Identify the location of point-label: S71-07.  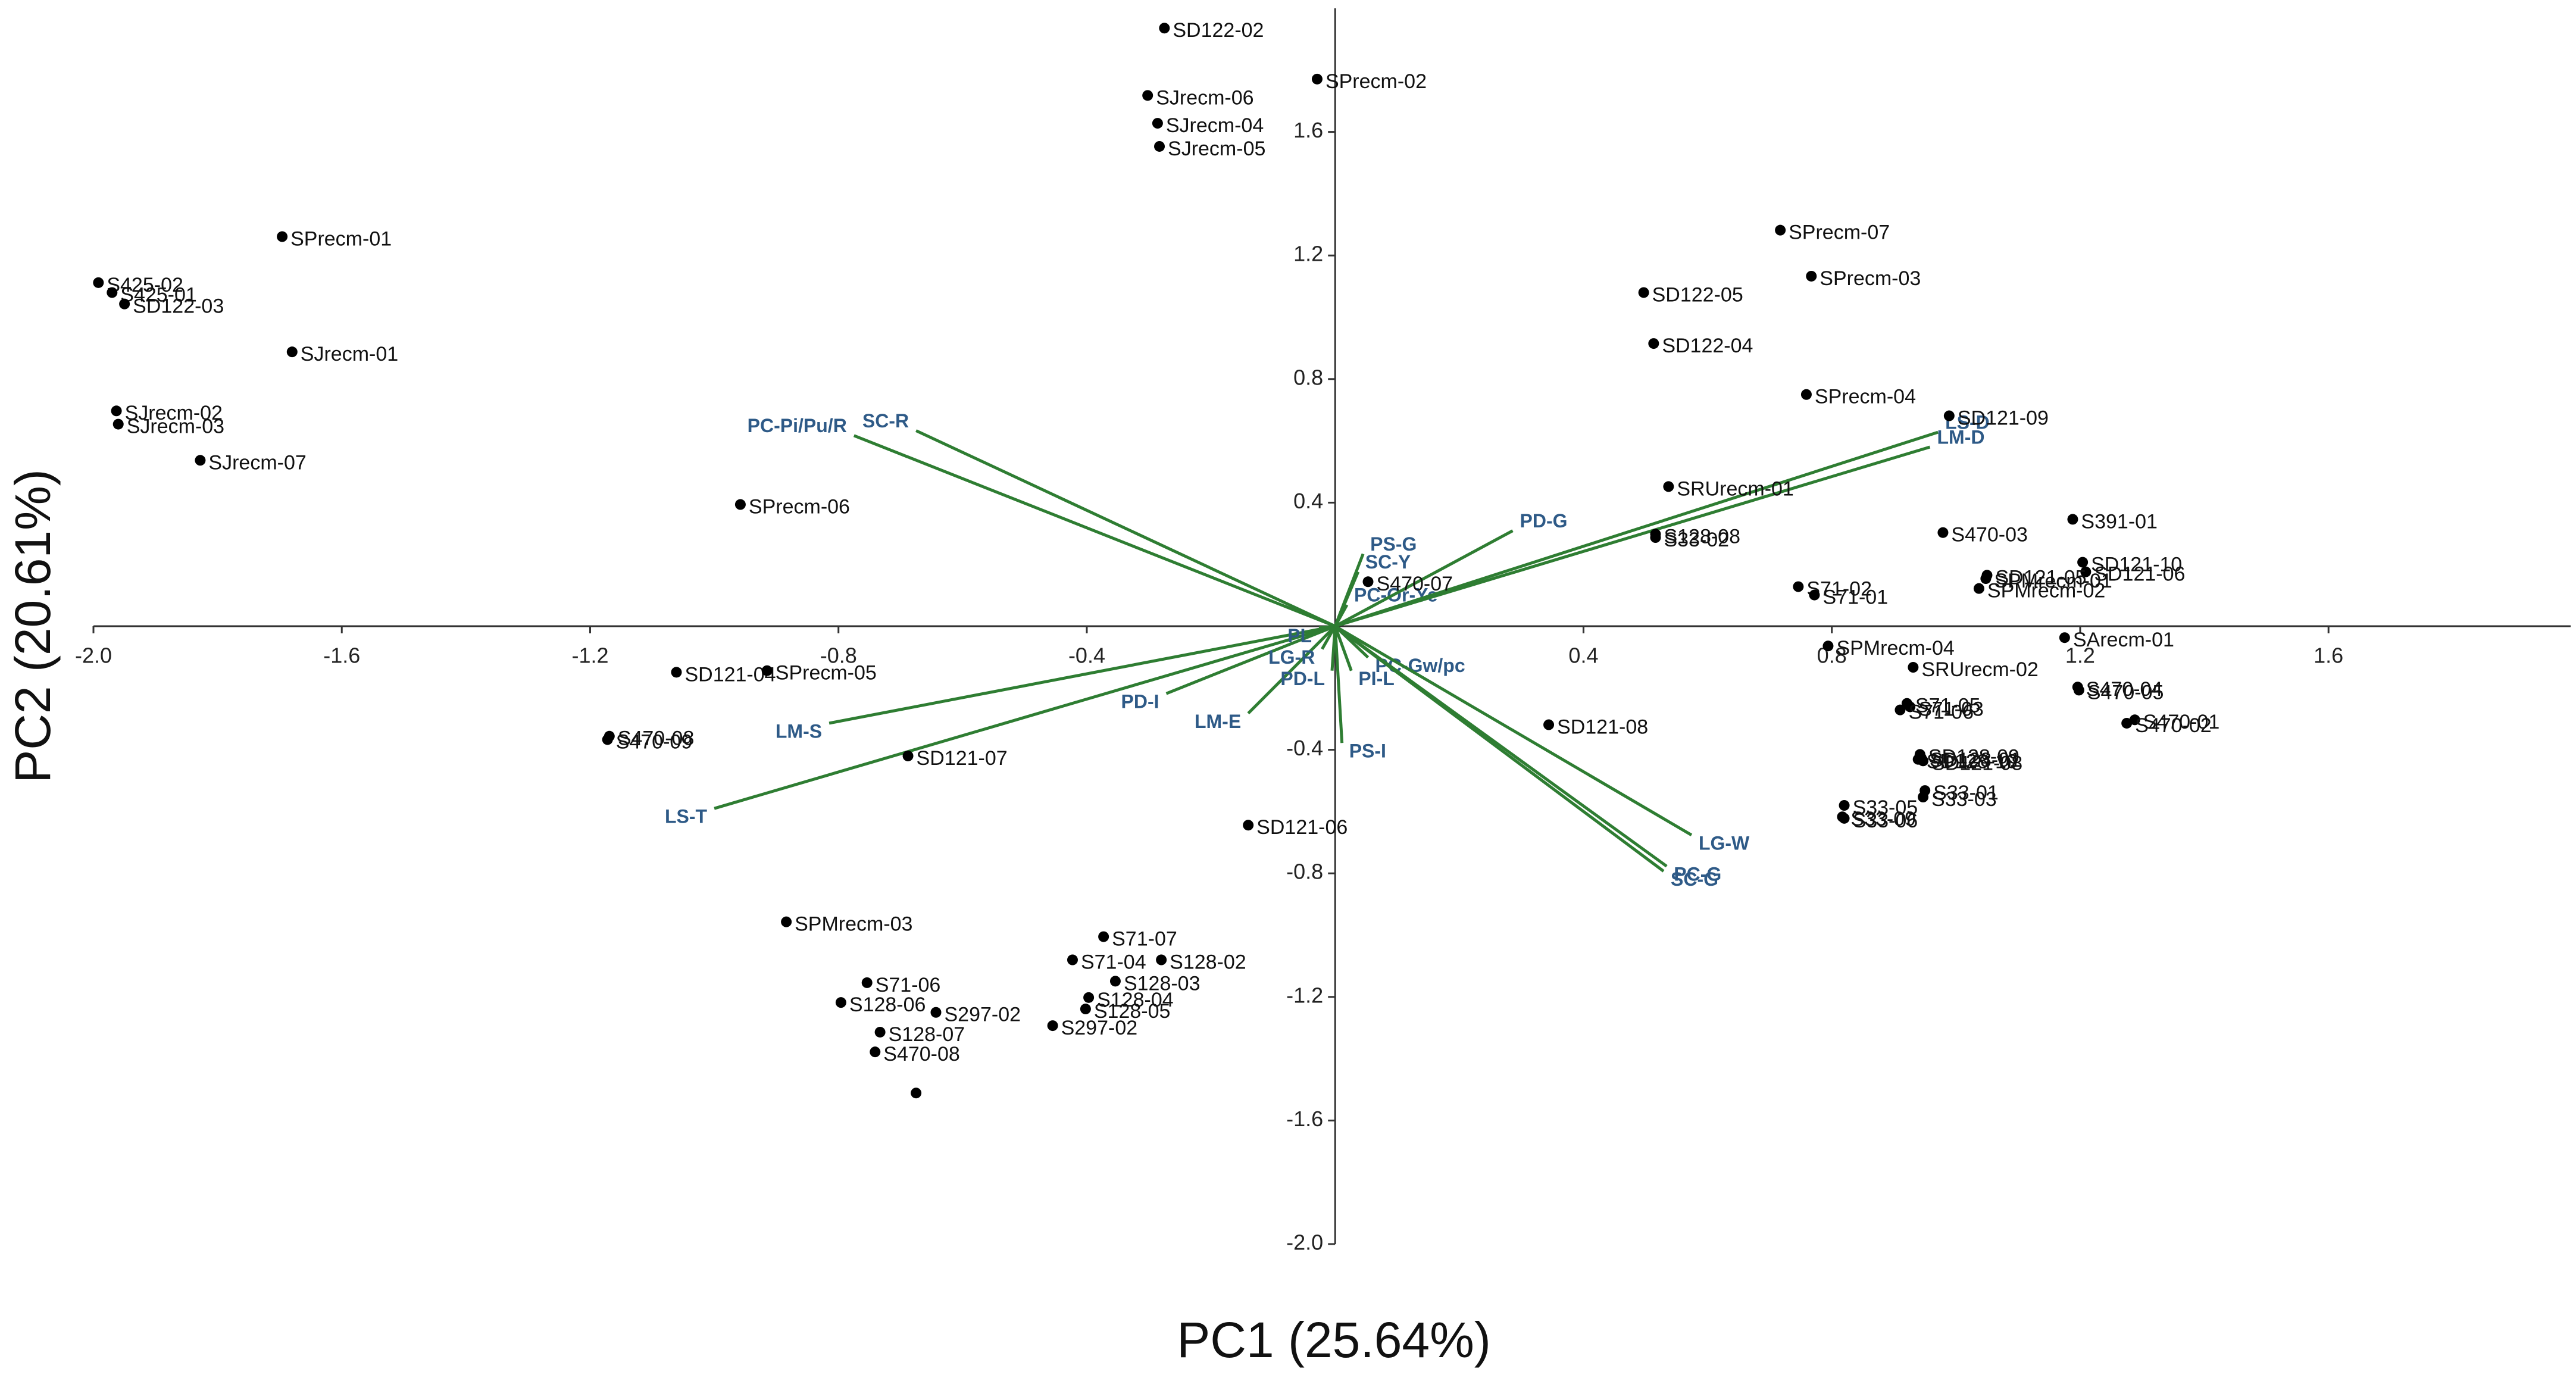
(1144, 939).